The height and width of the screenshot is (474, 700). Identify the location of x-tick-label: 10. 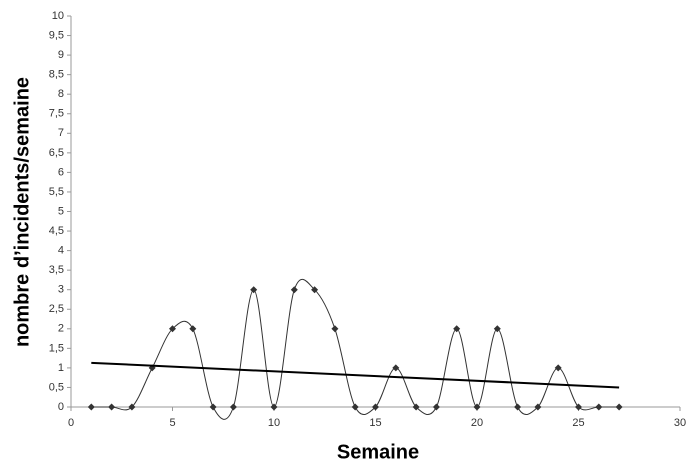
(274, 423).